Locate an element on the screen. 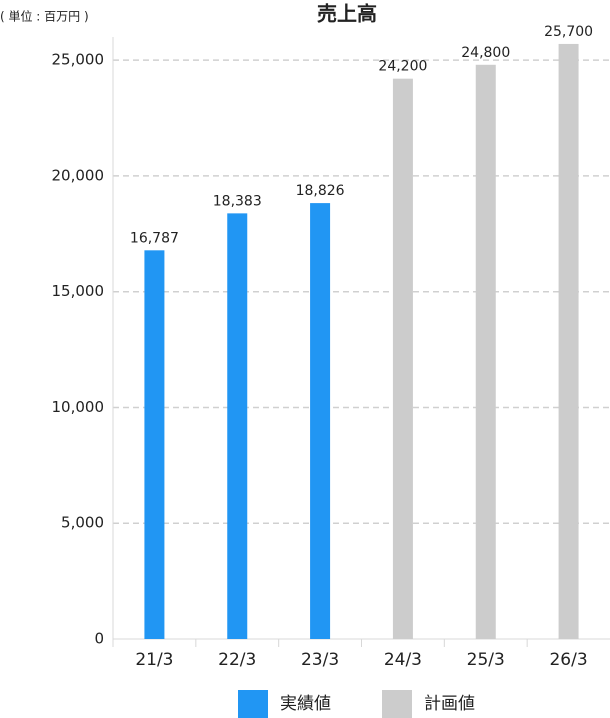 This screenshot has width=610, height=718. legend-label: 計画値 is located at coordinates (449, 704).